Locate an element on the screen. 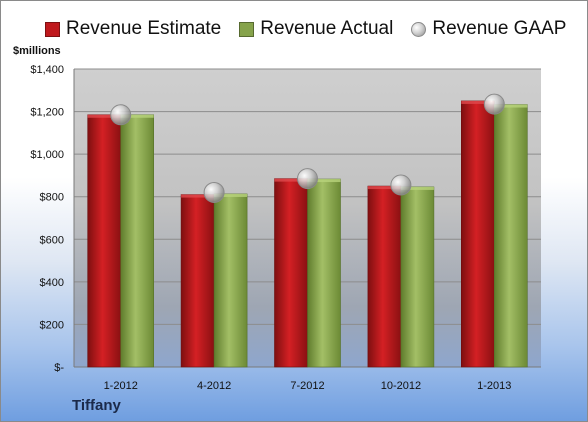 The width and height of the screenshot is (588, 422). legend-label-revenue-gaap: Revenue GAAP is located at coordinates (499, 28).